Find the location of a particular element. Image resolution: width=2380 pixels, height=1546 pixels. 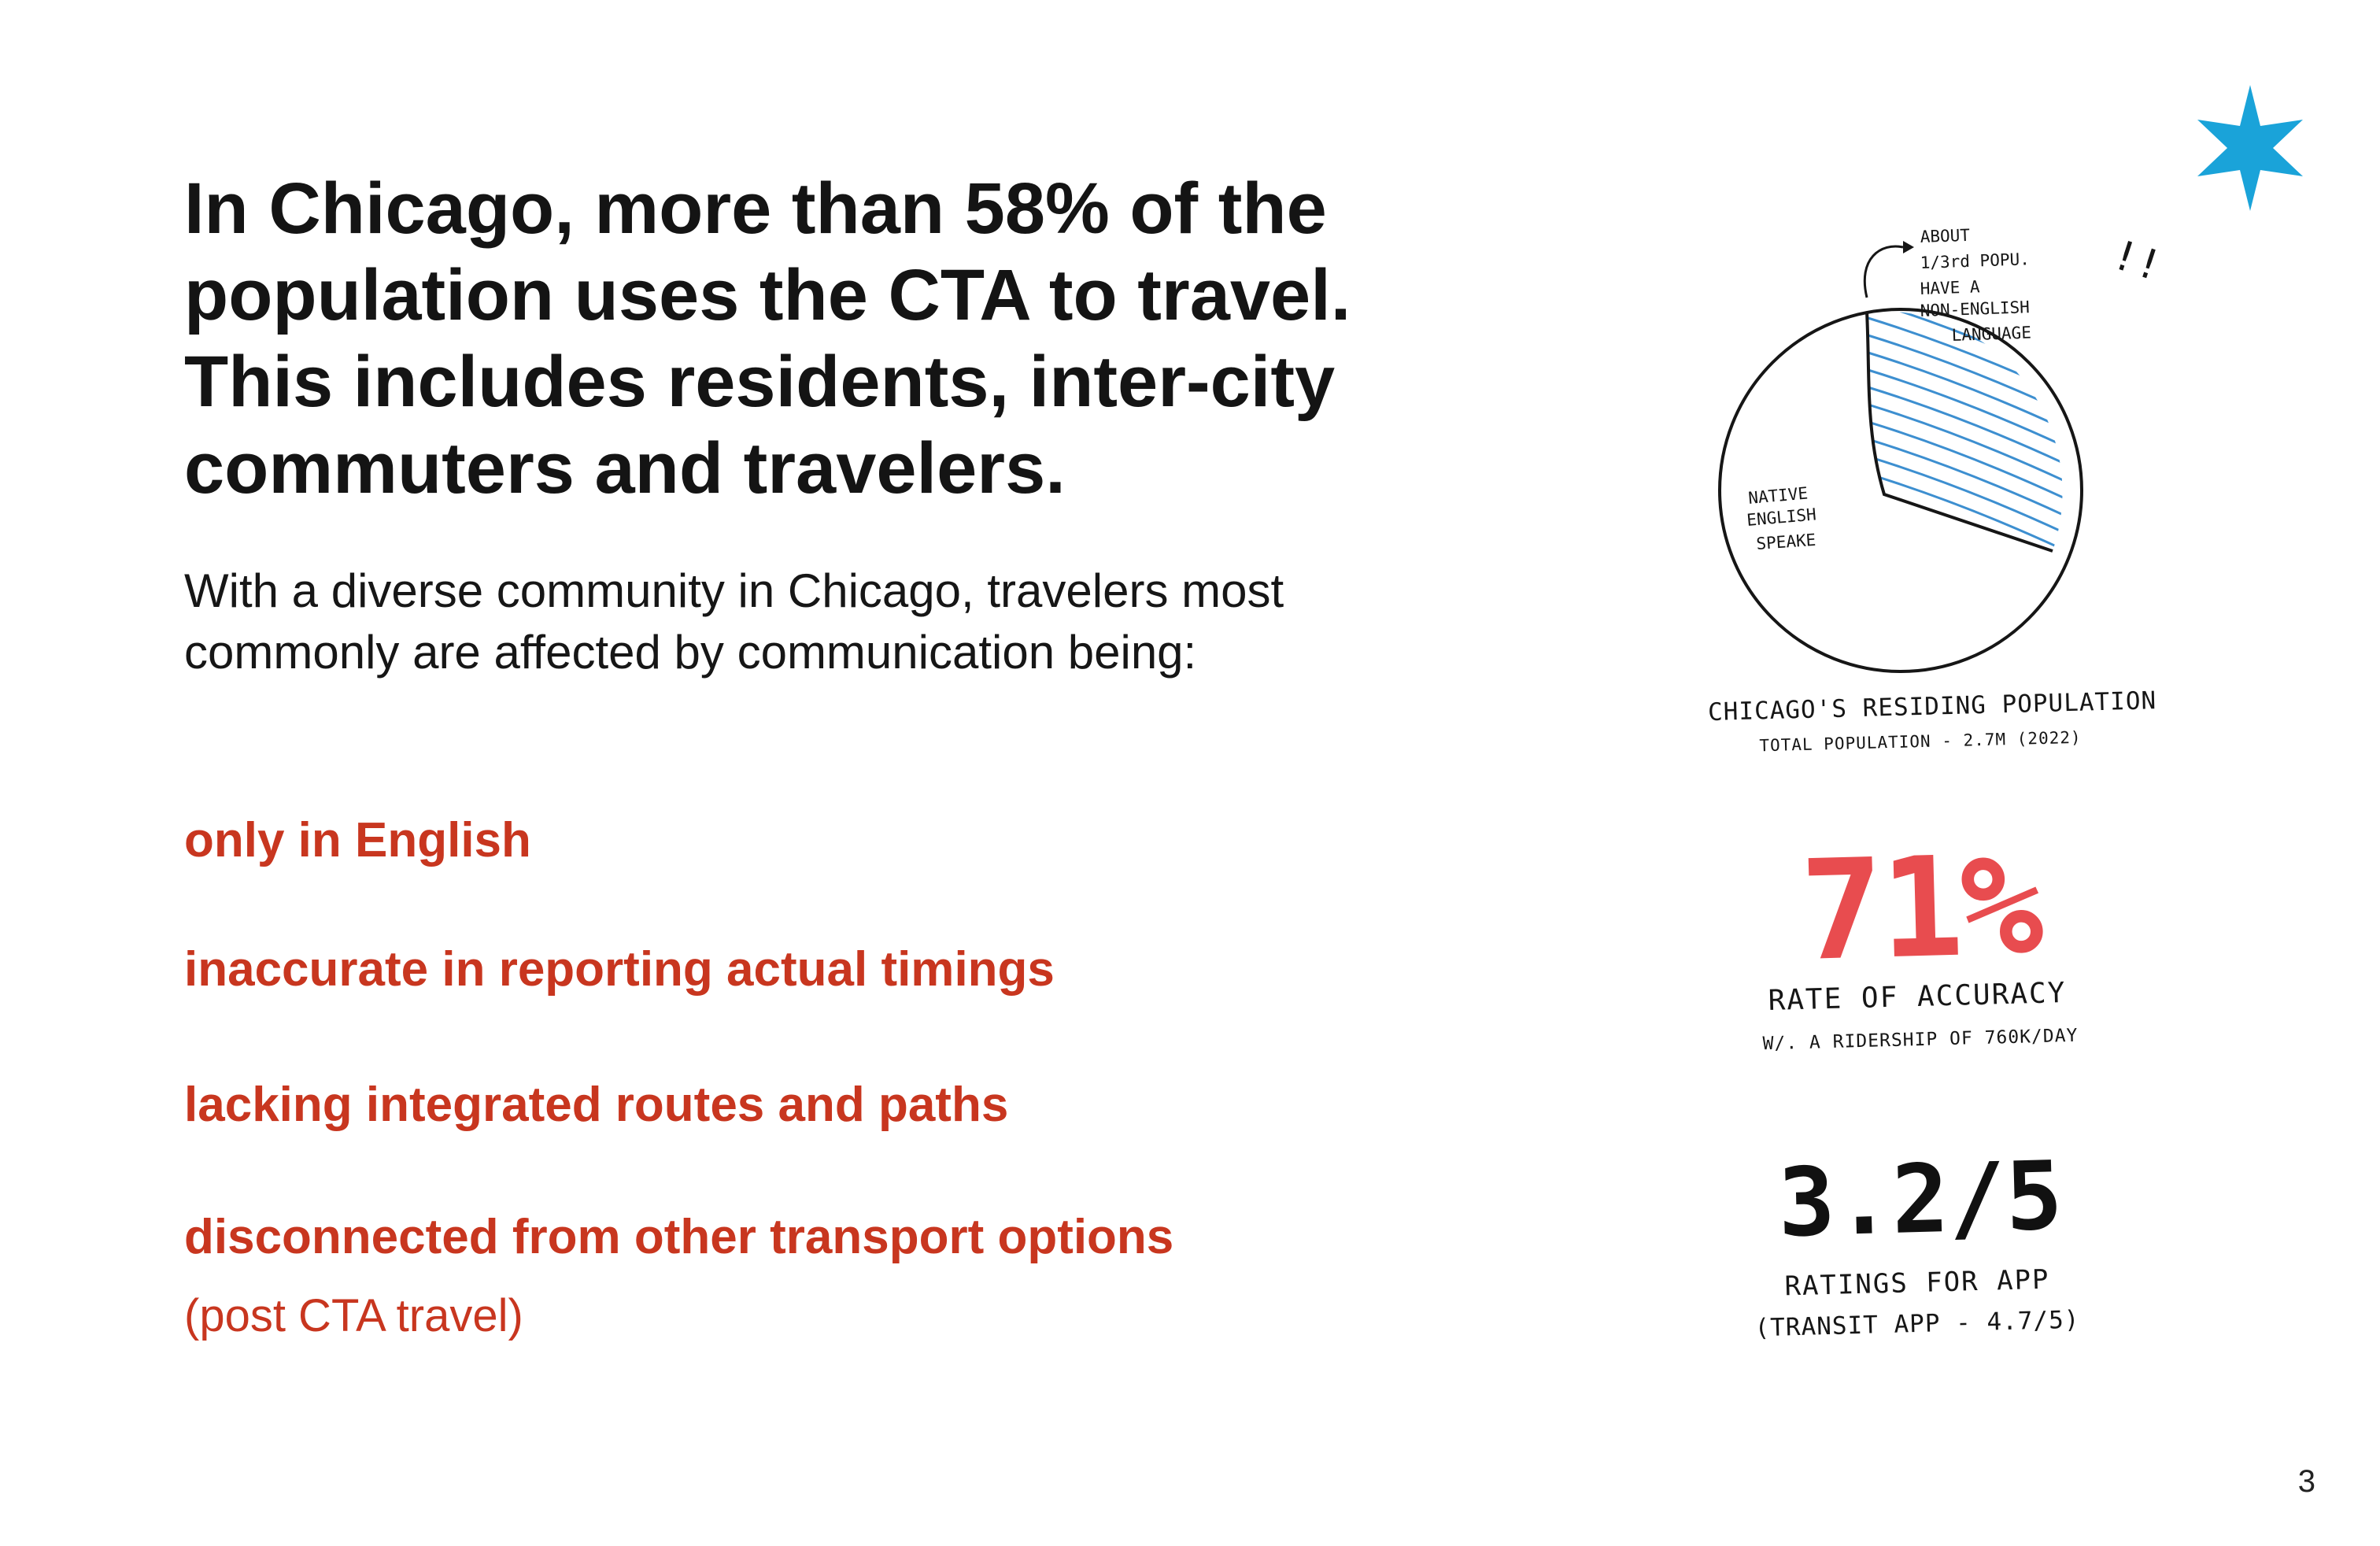

issue-inaccurate-timings: inaccurate in reporting actual timings is located at coordinates (619, 970).